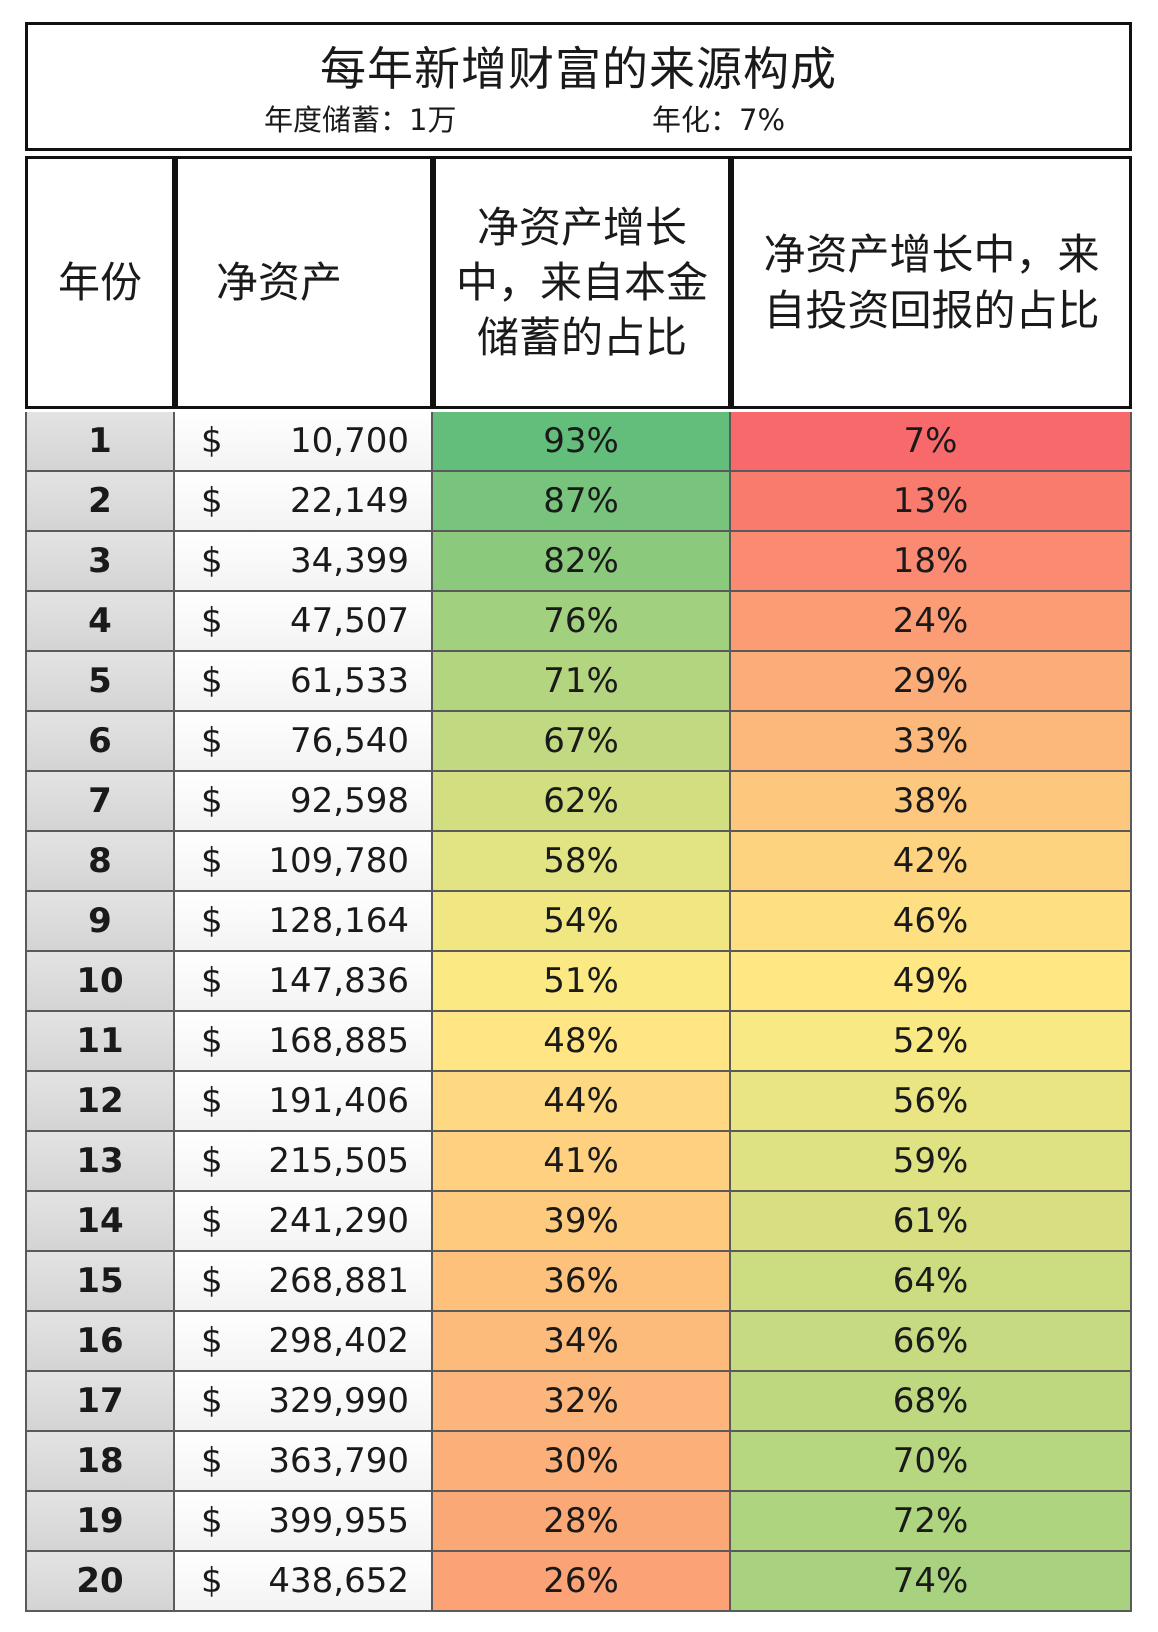  Describe the element at coordinates (582, 442) in the screenshot. I see `savings-share-cell: 93%` at that location.